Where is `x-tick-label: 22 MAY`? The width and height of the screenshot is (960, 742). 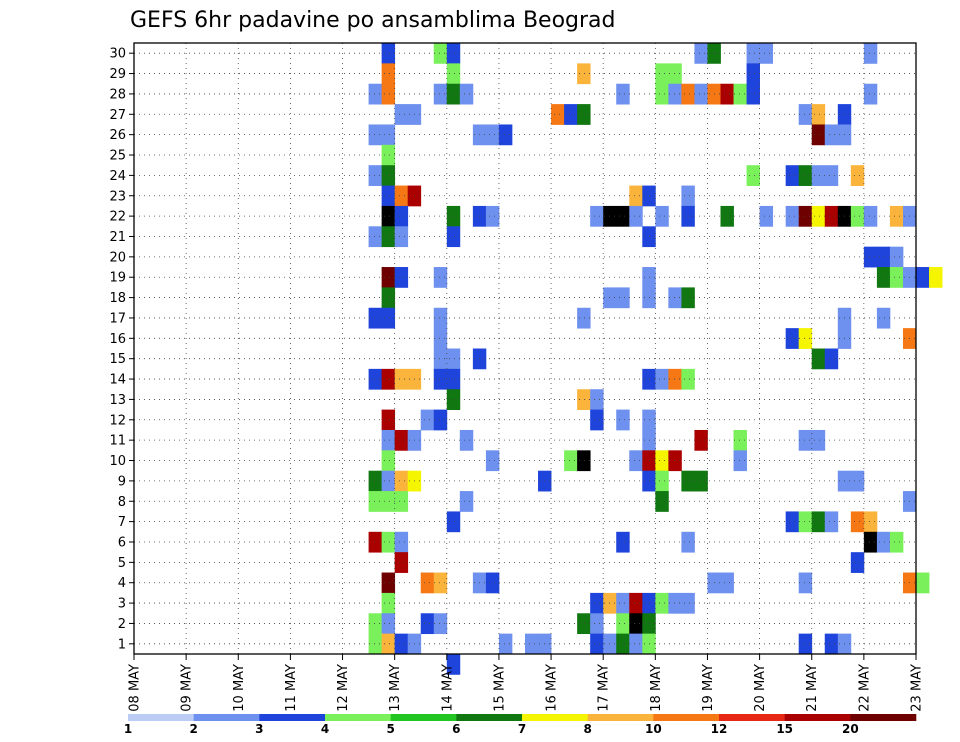 x-tick-label: 22 MAY is located at coordinates (864, 688).